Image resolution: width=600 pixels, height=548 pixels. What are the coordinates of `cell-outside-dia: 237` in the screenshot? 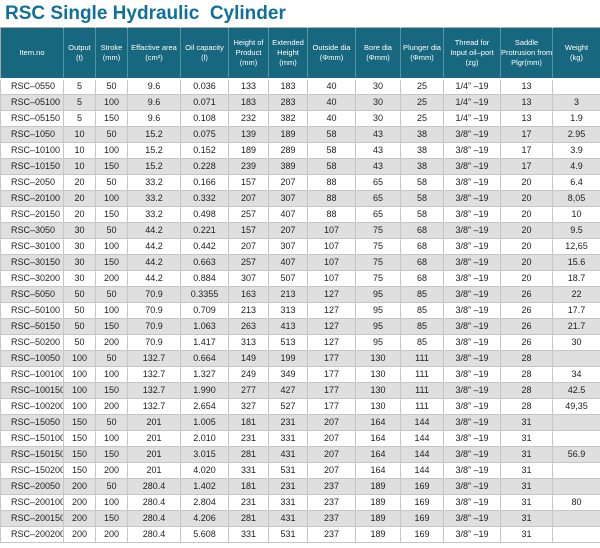 It's located at (331, 486).